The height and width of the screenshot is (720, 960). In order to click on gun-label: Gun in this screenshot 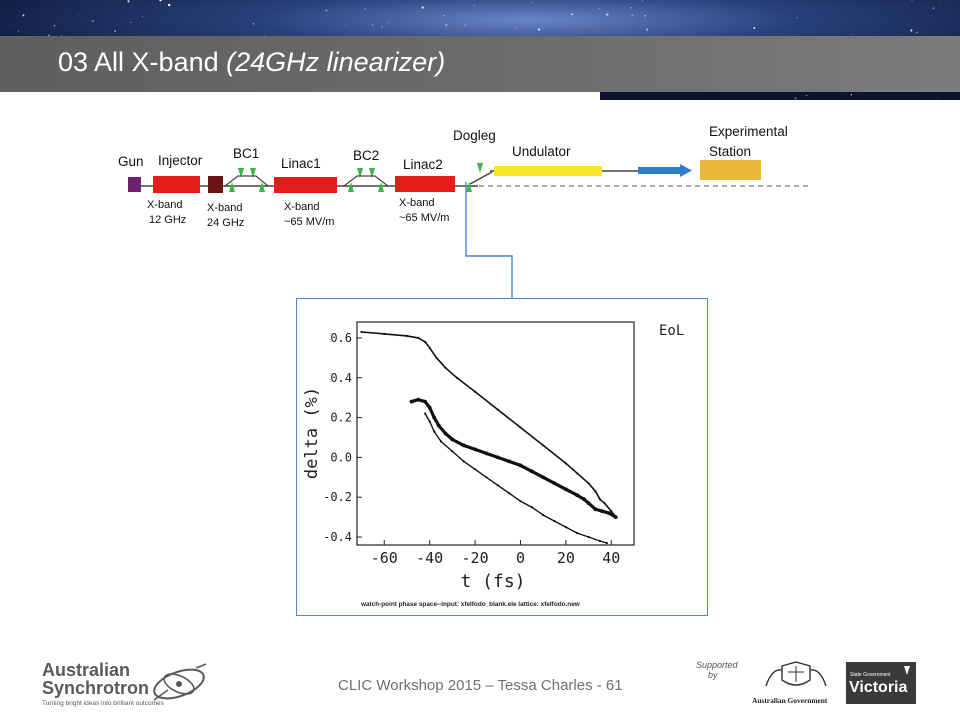, I will do `click(131, 161)`.